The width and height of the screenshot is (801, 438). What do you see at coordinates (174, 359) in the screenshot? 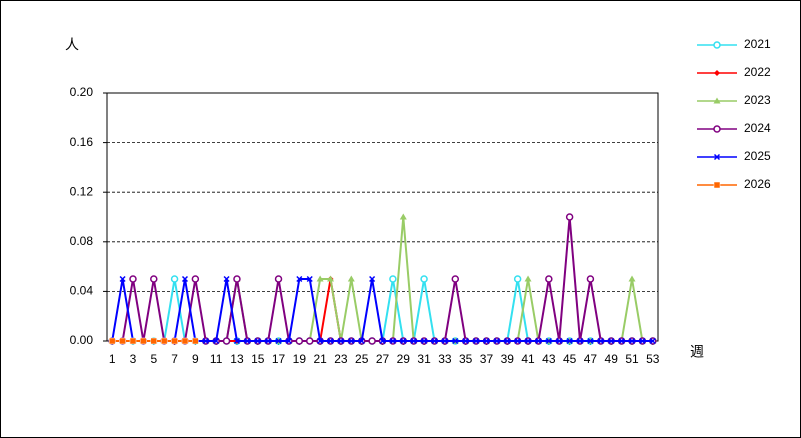
I see `x-tick-label: 7` at bounding box center [174, 359].